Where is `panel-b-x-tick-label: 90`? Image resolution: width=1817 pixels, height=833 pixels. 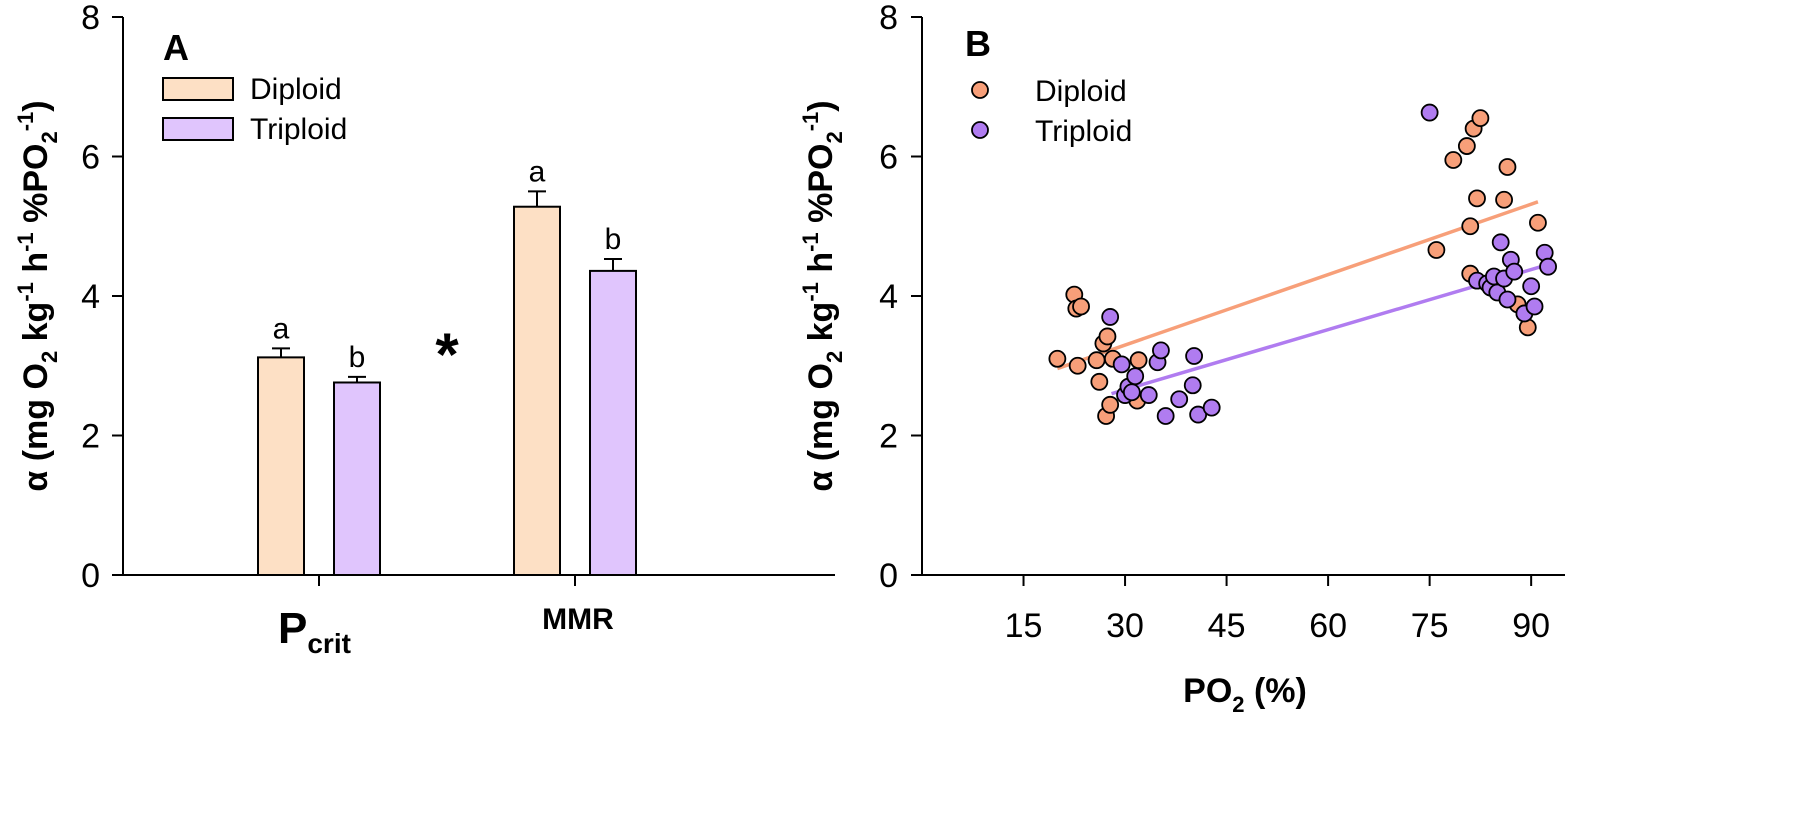
panel-b-x-tick-label: 90 is located at coordinates (1531, 626).